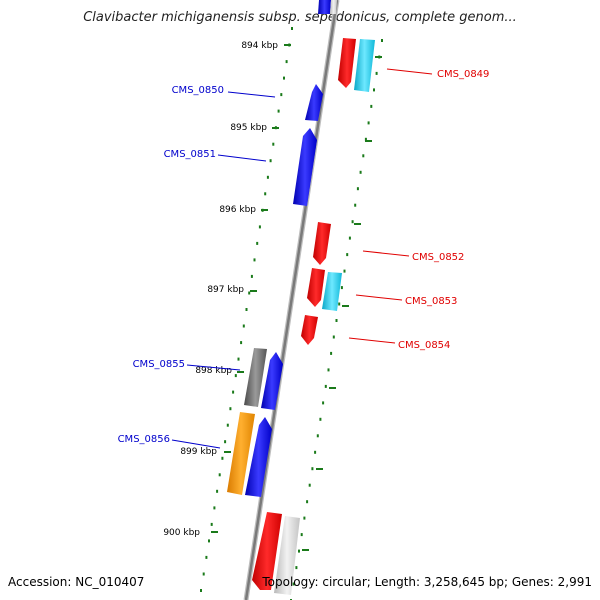 This screenshot has width=600, height=600. What do you see at coordinates (144, 439) in the screenshot?
I see `gene-label-cms-0856: CMS_0856` at bounding box center [144, 439].